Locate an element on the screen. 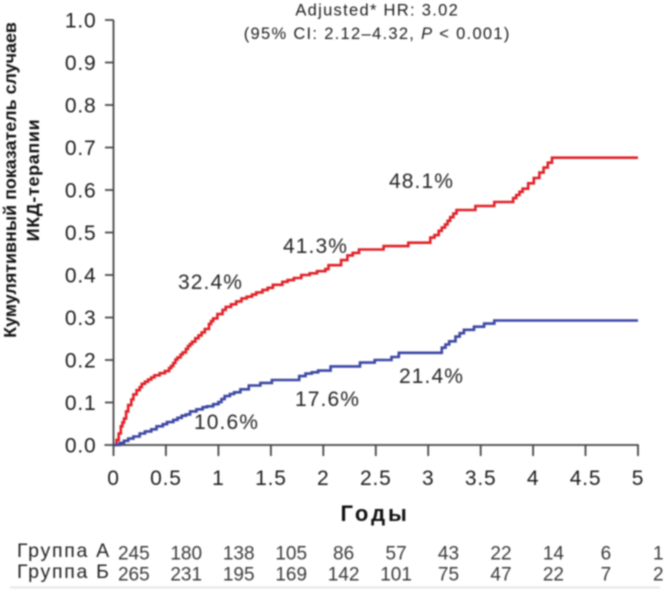  svg-text: 4 is located at coordinates (533, 478).